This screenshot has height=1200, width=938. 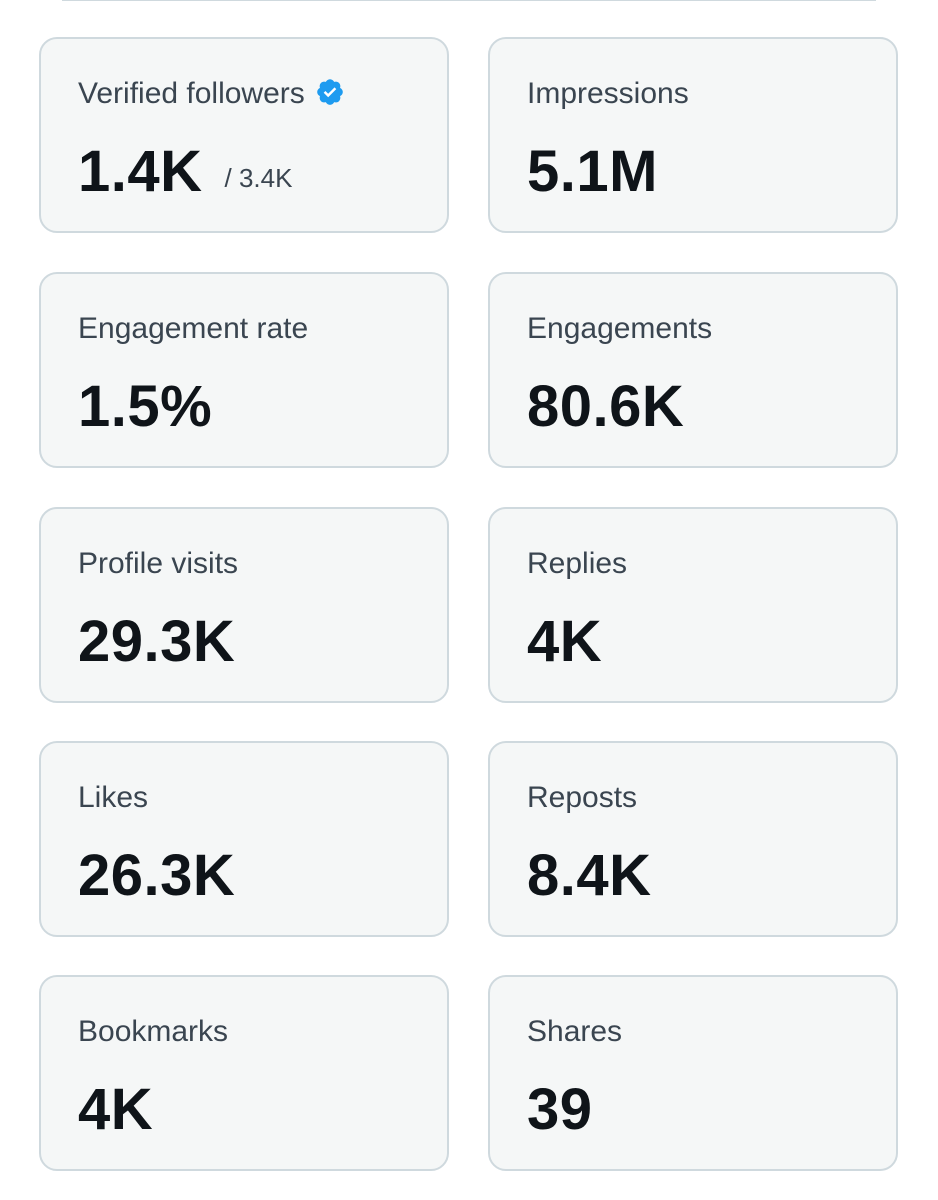 What do you see at coordinates (560, 1109) in the screenshot?
I see `shares-value: 39` at bounding box center [560, 1109].